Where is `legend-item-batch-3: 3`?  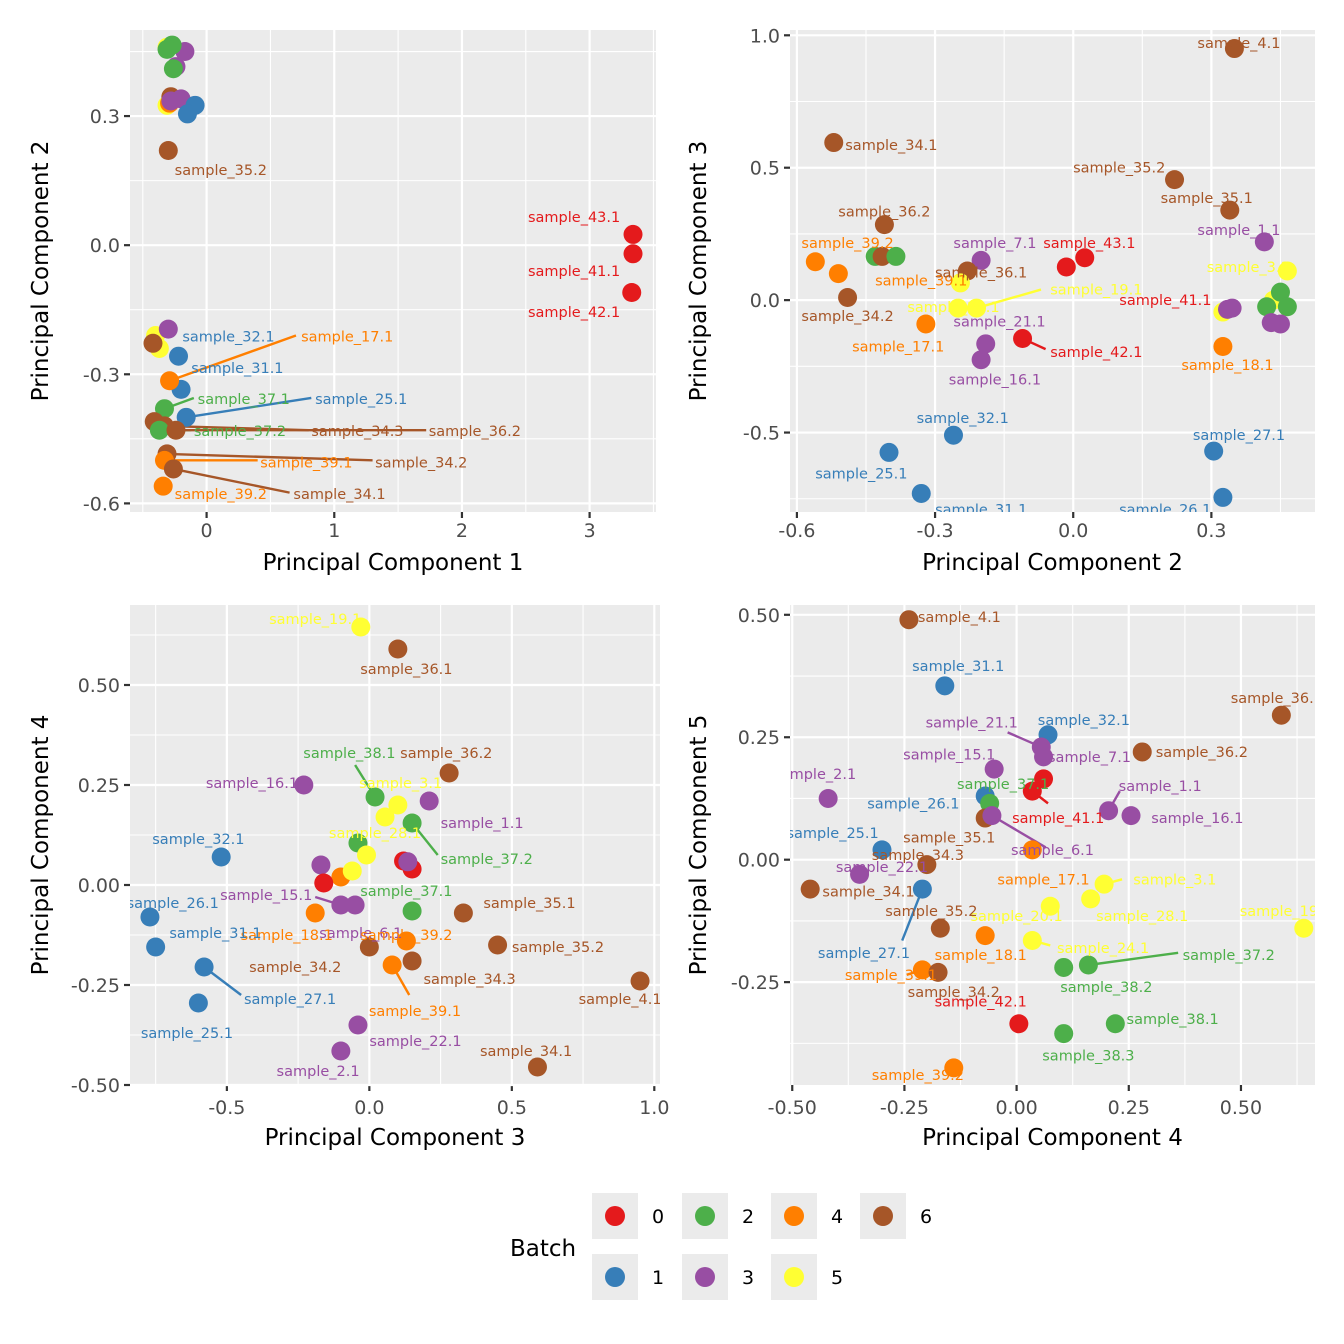 legend-item-batch-3: 3 is located at coordinates (718, 1277).